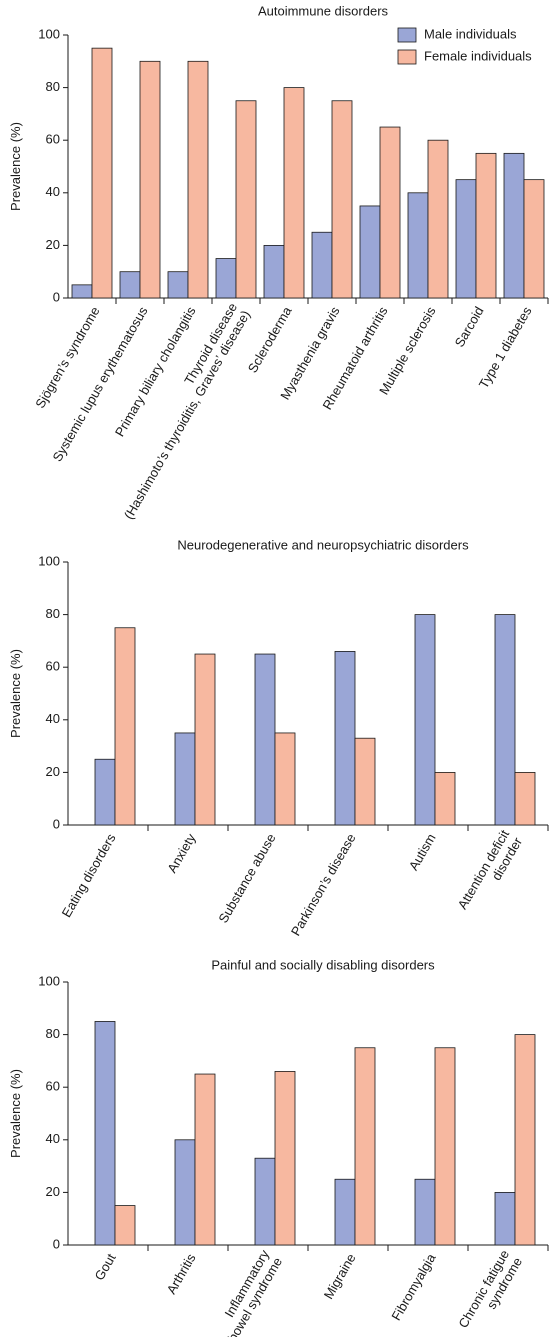  I want to click on x-tick-label-line: Type 1 diabetes, so click(505, 347).